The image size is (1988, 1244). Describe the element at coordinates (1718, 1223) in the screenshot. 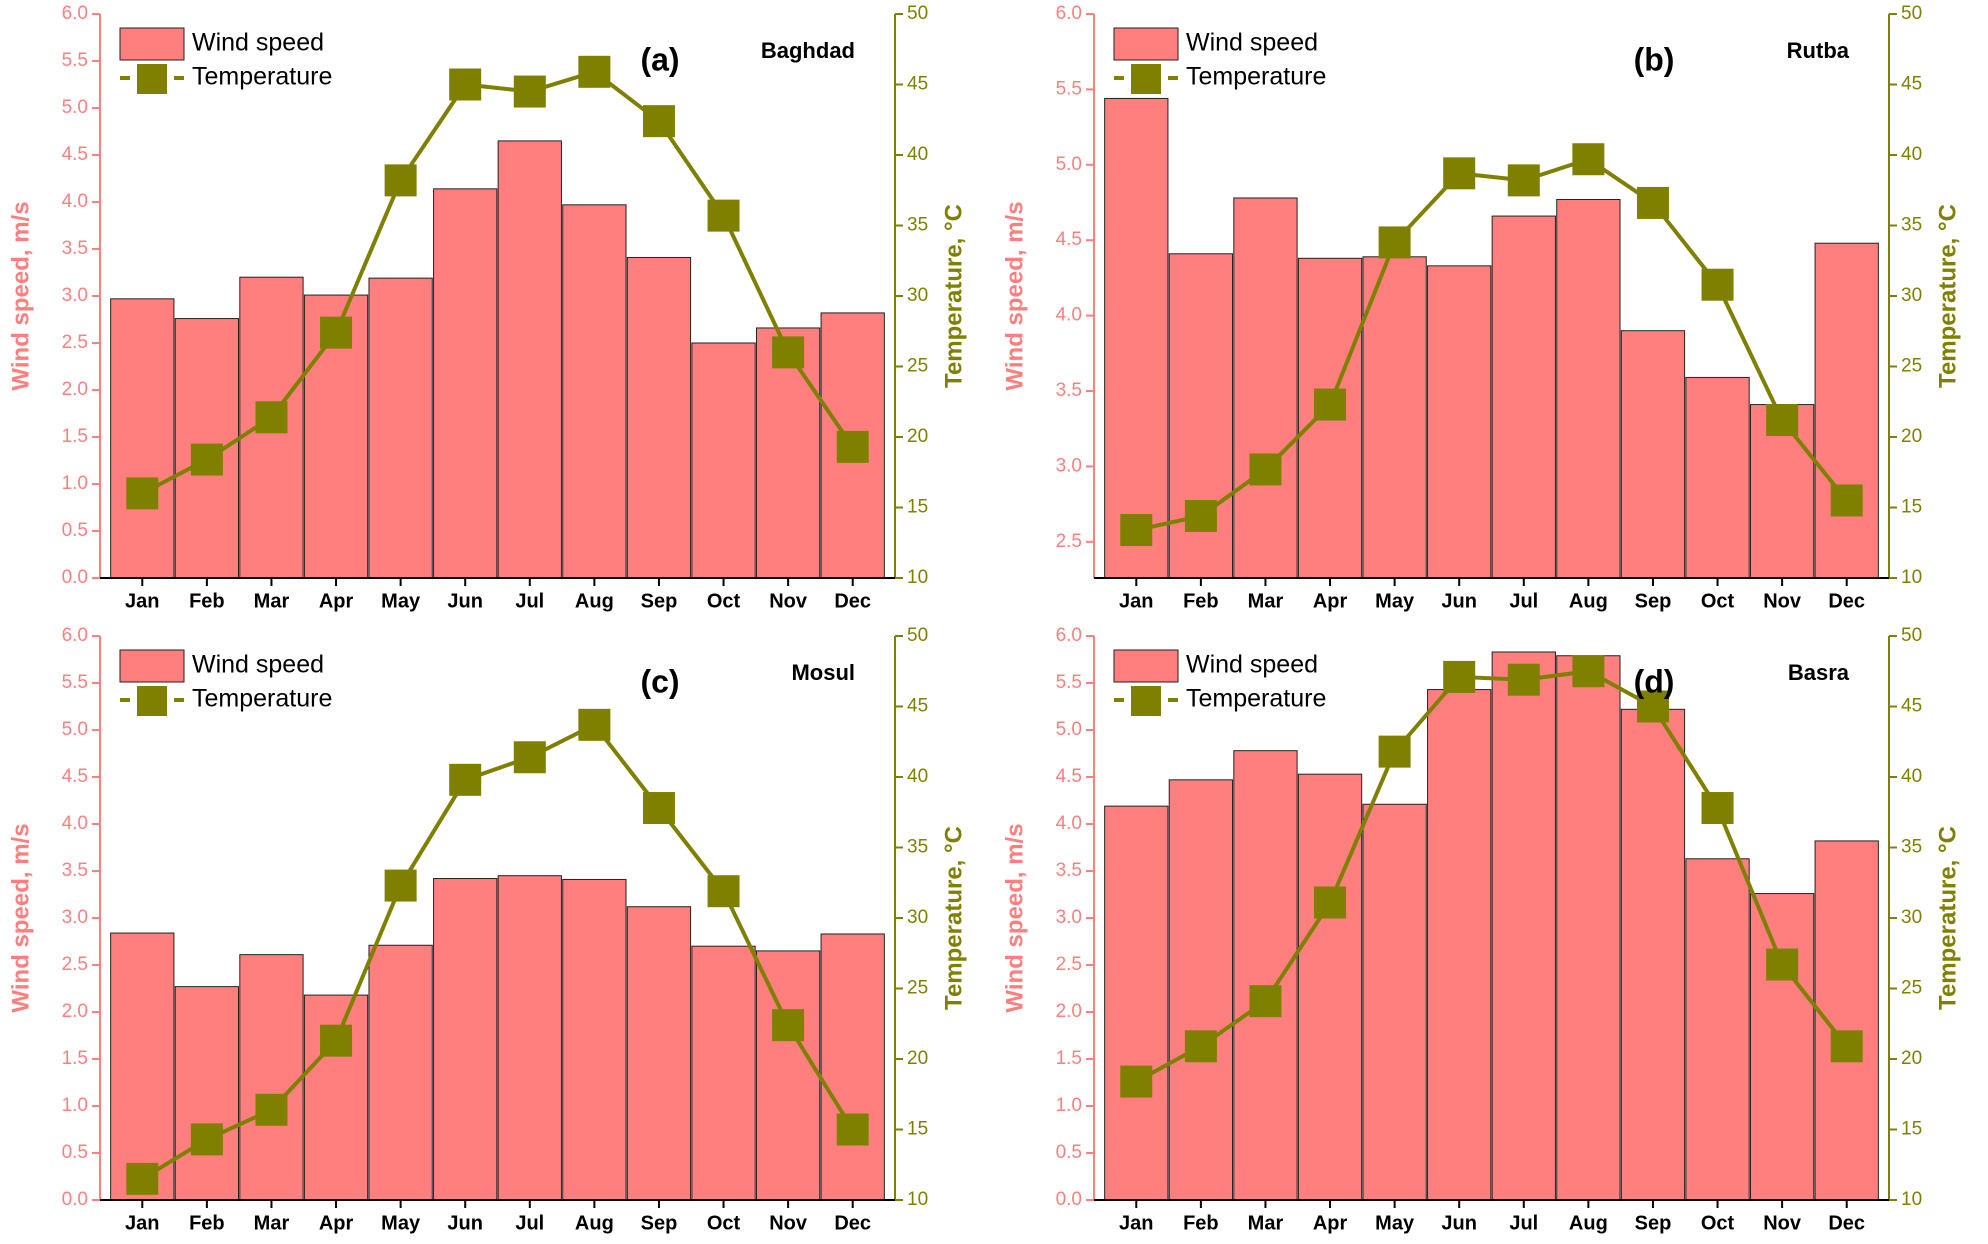

I see `x-tick-label: Oct` at that location.